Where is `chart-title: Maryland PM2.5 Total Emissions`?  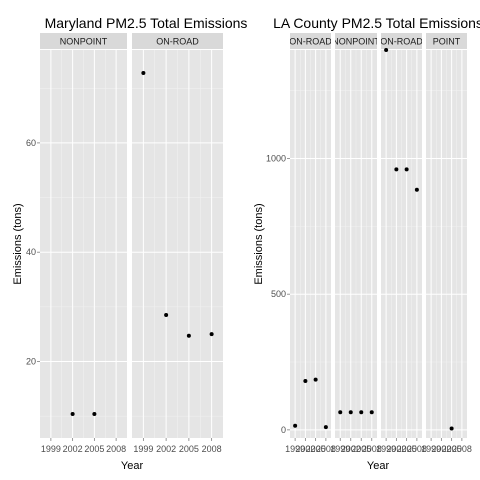 chart-title: Maryland PM2.5 Total Emissions is located at coordinates (146, 23).